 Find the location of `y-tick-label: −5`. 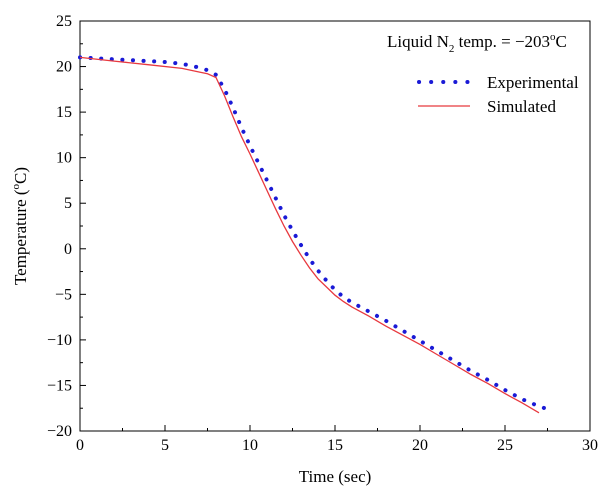

y-tick-label: −5 is located at coordinates (63, 294).